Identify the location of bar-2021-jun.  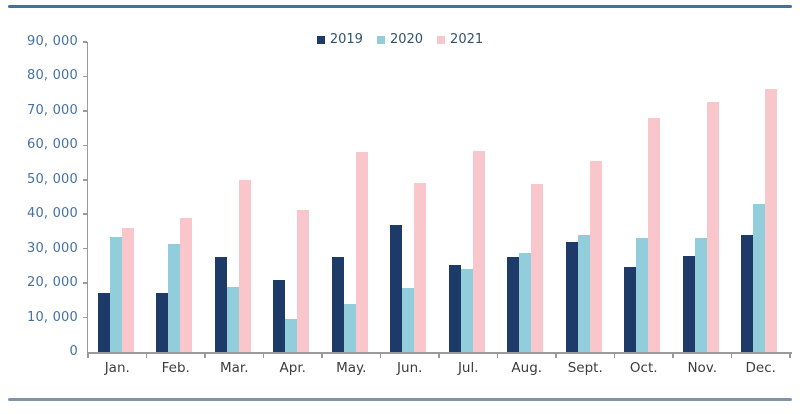
(420, 267).